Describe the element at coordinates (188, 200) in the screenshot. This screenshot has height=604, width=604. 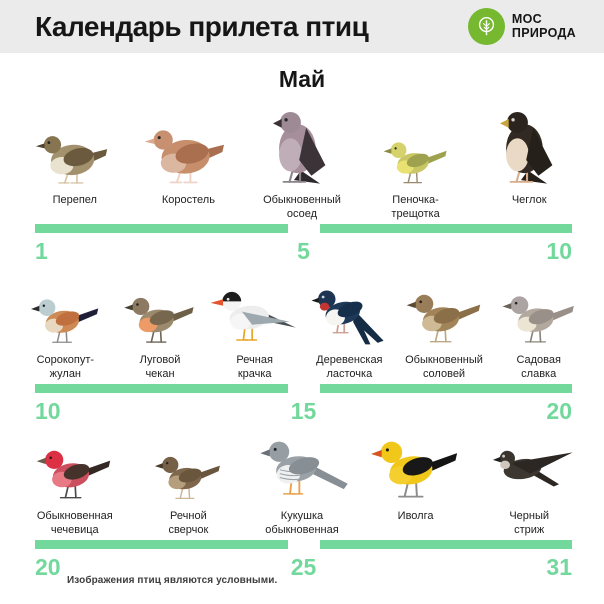
I see `bird-name: Коростель` at that location.